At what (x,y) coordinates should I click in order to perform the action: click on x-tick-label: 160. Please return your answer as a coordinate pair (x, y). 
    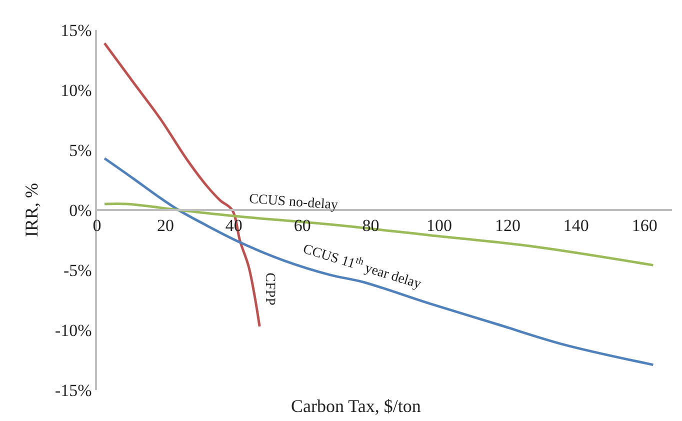
    Looking at the image, I should click on (645, 226).